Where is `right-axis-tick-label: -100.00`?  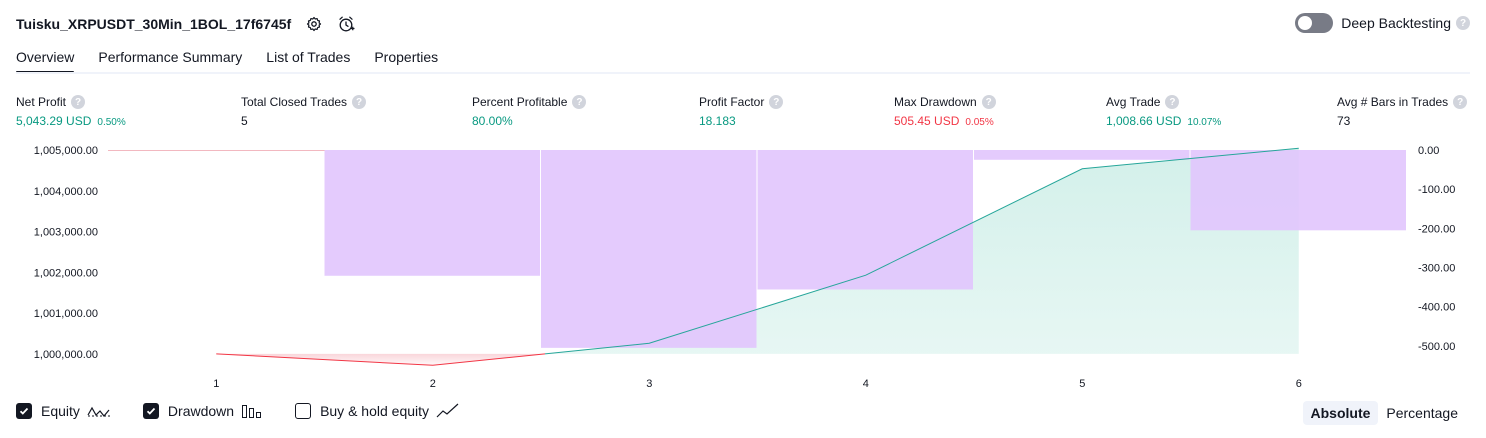 right-axis-tick-label: -100.00 is located at coordinates (1436, 190).